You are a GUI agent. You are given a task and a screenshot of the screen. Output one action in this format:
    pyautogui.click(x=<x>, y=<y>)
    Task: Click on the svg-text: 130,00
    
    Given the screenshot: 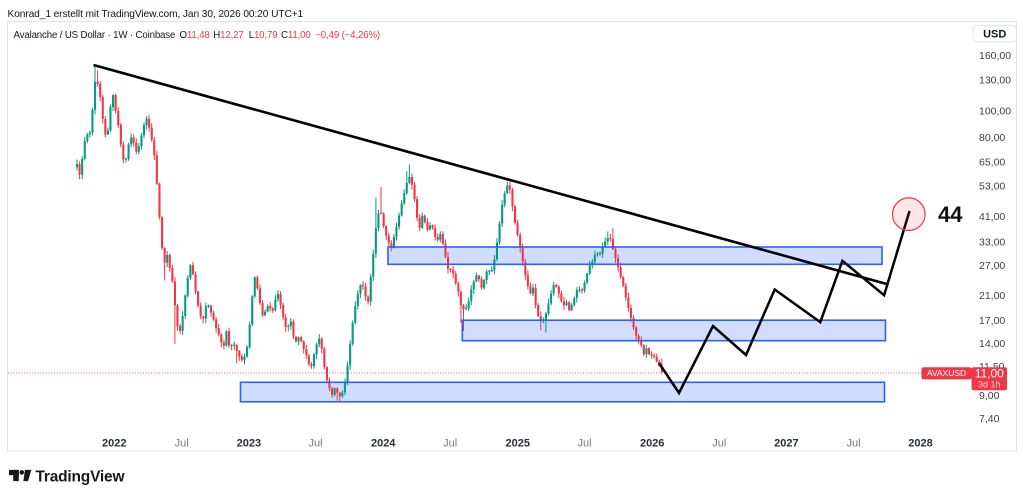 What is the action you would take?
    pyautogui.click(x=995, y=81)
    